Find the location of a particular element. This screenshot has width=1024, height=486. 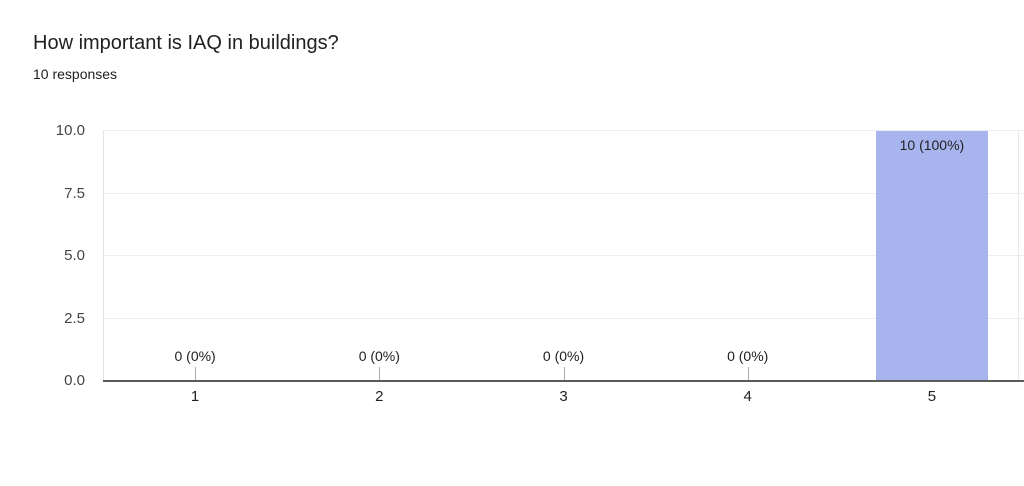

x-axis-line is located at coordinates (563, 381).